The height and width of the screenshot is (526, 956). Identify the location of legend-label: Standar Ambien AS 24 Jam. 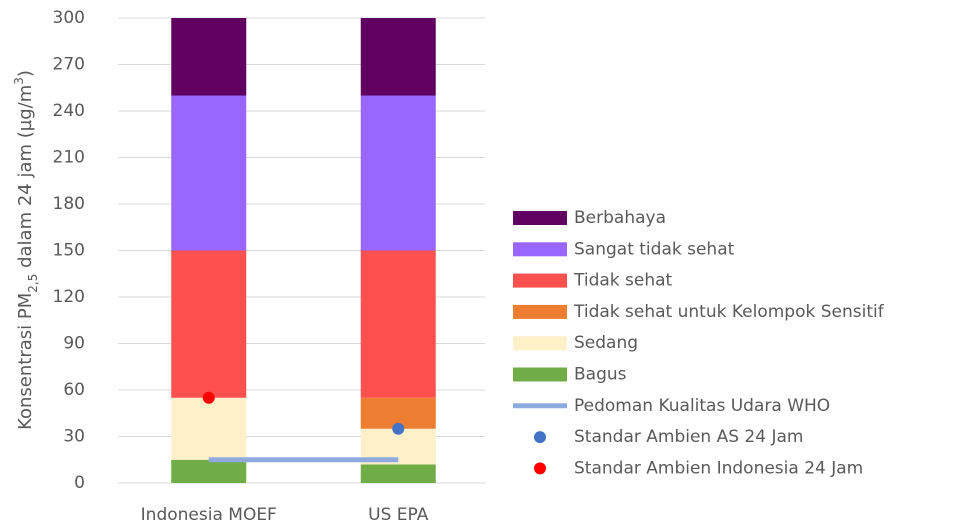
(688, 437).